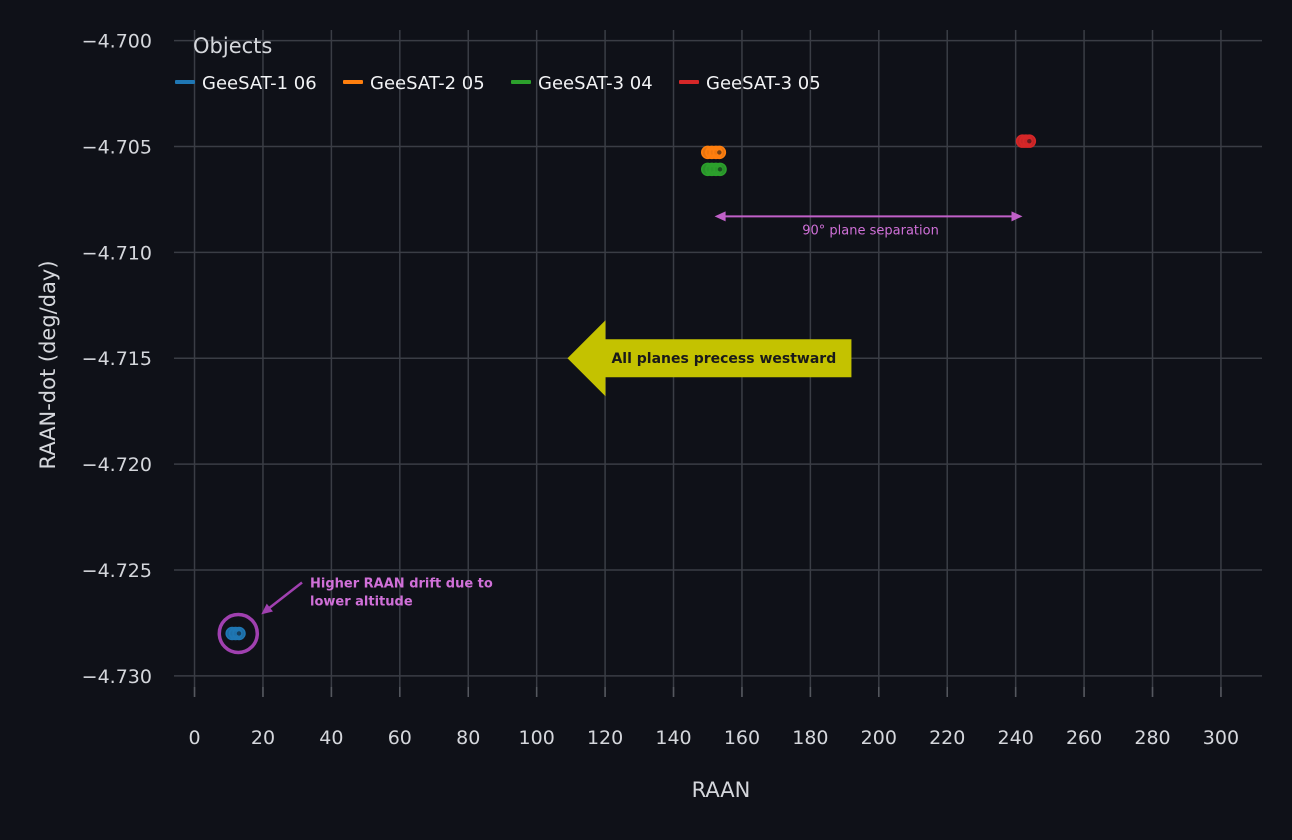 Image resolution: width=1292 pixels, height=840 pixels. Describe the element at coordinates (537, 738) in the screenshot. I see `x-tick-label: 100` at that location.